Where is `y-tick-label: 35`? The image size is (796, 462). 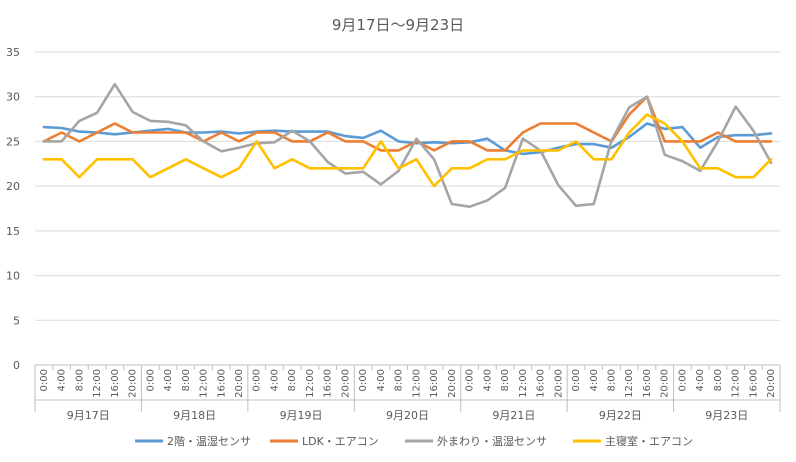 y-tick-label: 35 is located at coordinates (13, 52).